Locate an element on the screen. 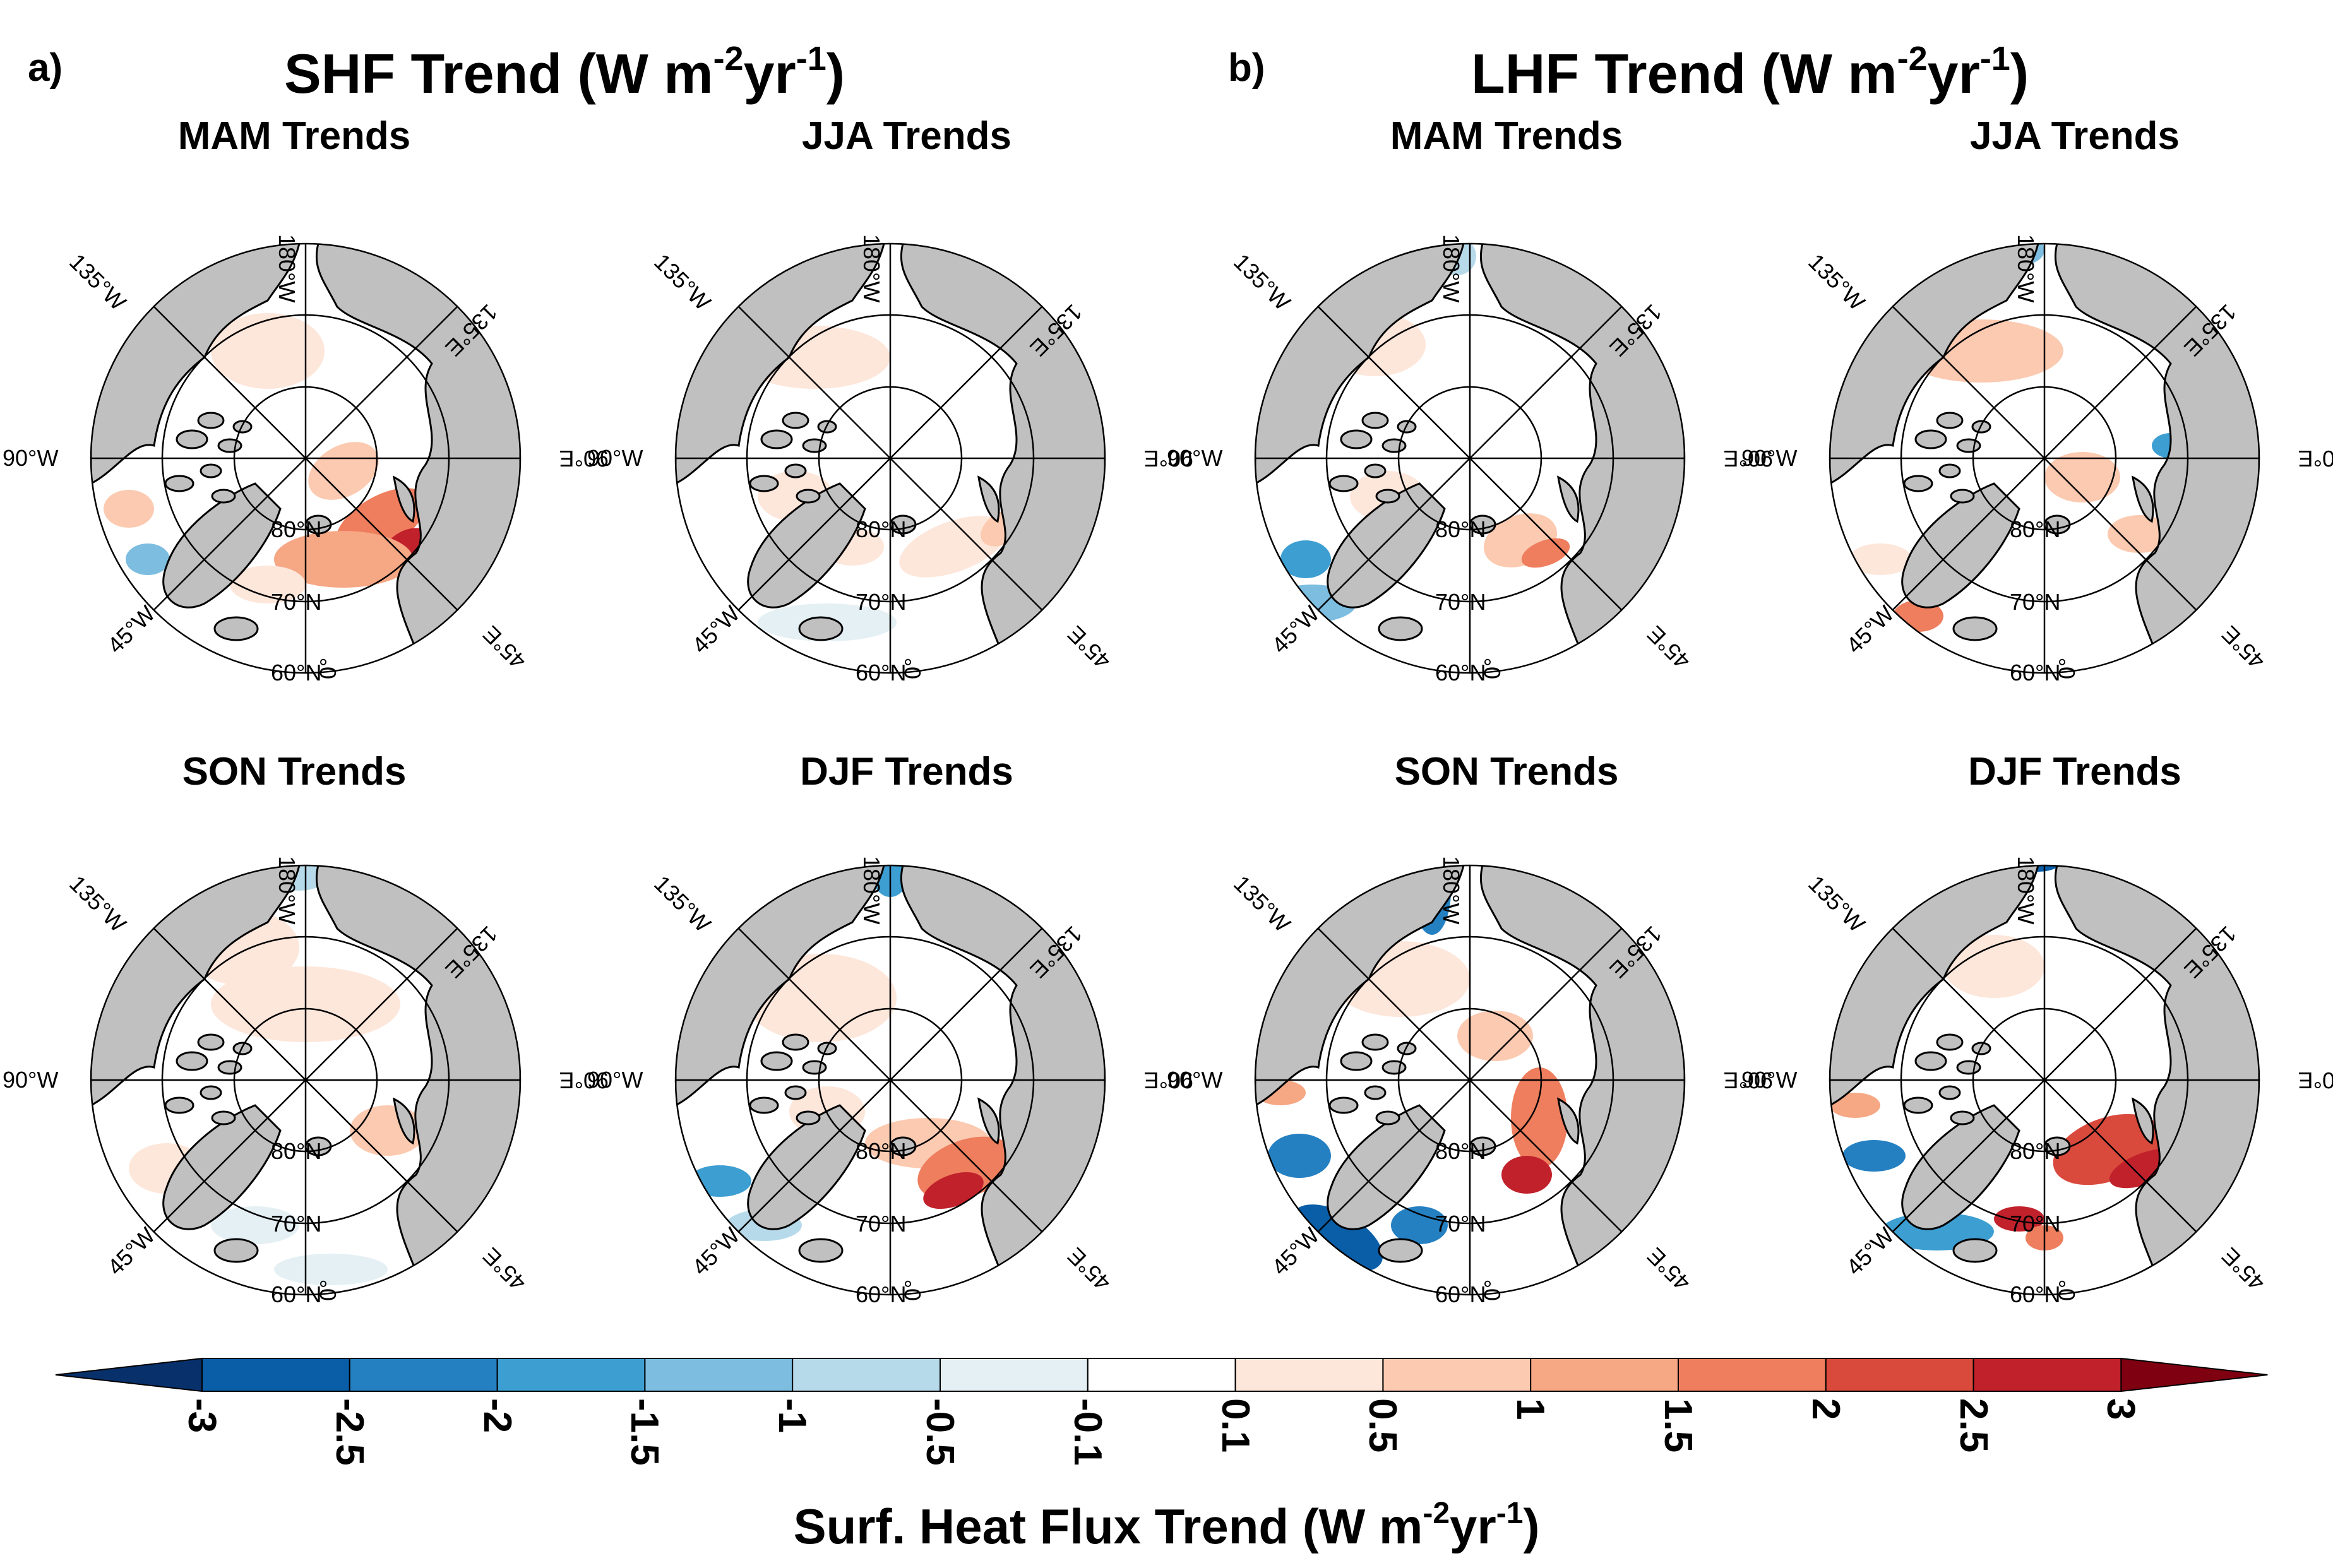 This screenshot has width=2333, height=1568. panel-letter-b: b) is located at coordinates (1246, 68).